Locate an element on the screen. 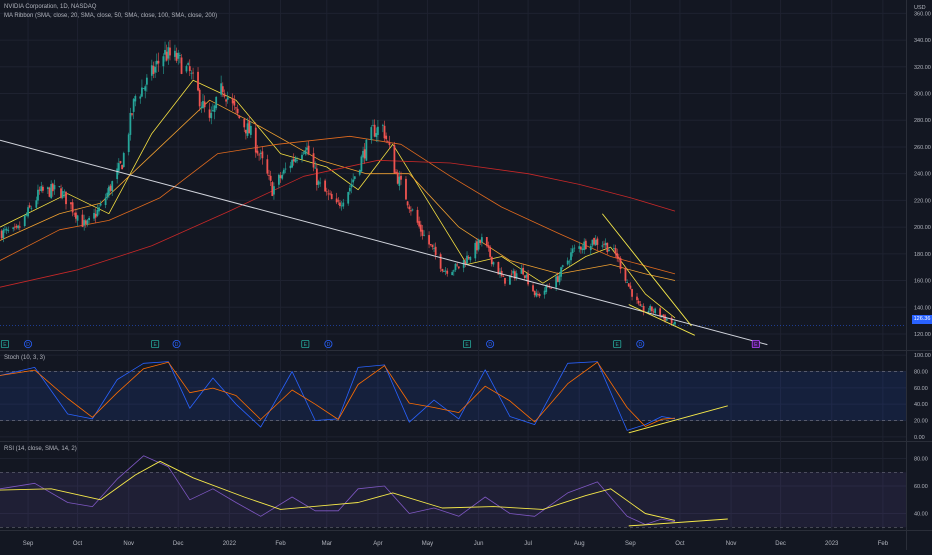 The width and height of the screenshot is (932, 555). x-tick-label: Dec is located at coordinates (178, 544).